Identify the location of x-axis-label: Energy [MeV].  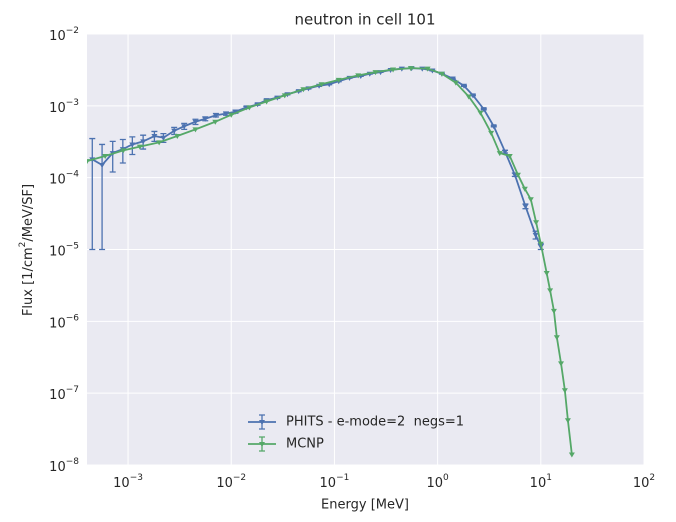
(365, 505).